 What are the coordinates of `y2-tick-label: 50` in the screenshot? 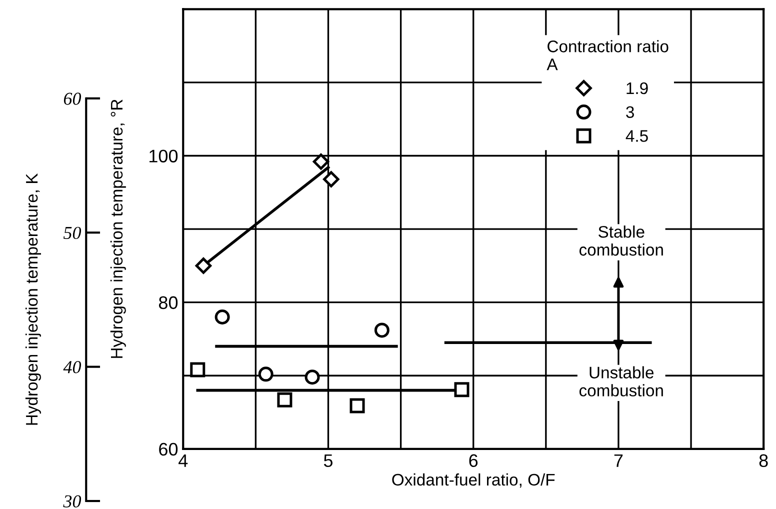 It's located at (73, 233).